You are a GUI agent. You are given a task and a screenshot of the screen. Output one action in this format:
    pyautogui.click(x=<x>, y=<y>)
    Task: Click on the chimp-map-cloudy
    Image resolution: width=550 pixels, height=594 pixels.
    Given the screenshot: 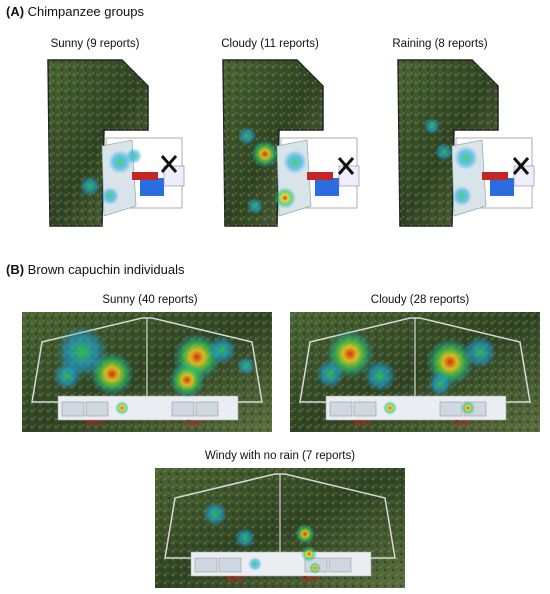 What is the action you would take?
    pyautogui.click(x=290, y=144)
    